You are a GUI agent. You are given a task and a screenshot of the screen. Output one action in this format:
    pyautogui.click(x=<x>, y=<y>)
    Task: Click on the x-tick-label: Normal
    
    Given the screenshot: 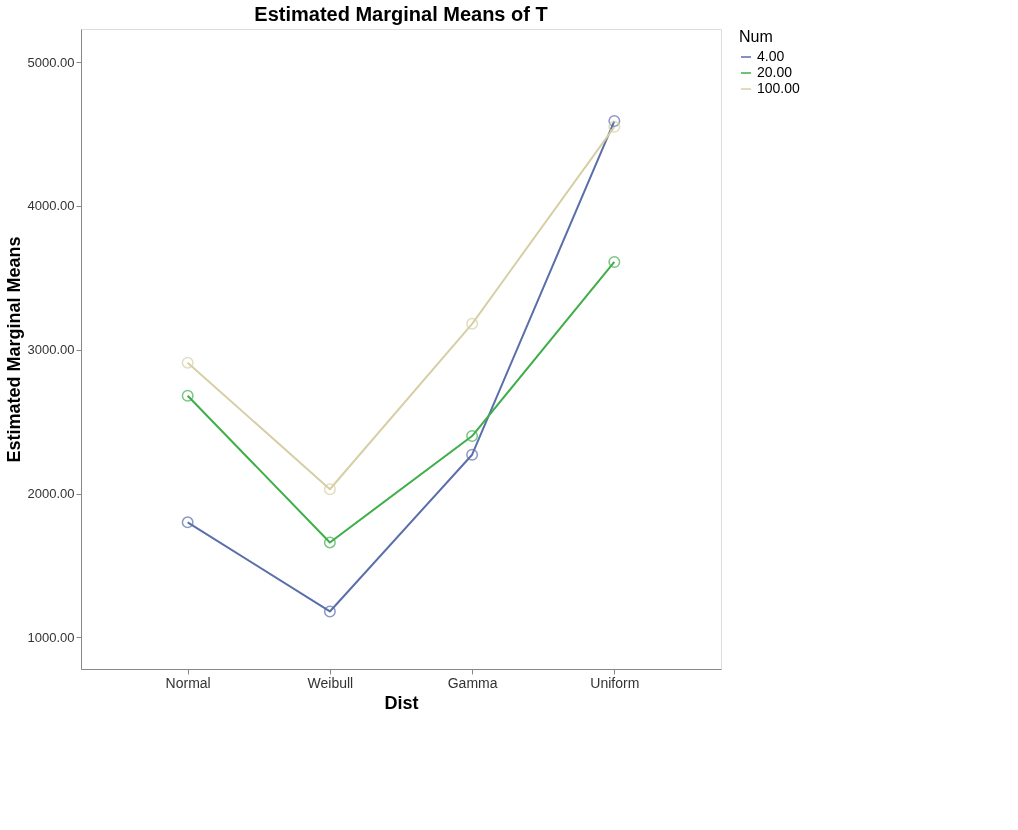 What is the action you would take?
    pyautogui.click(x=188, y=682)
    